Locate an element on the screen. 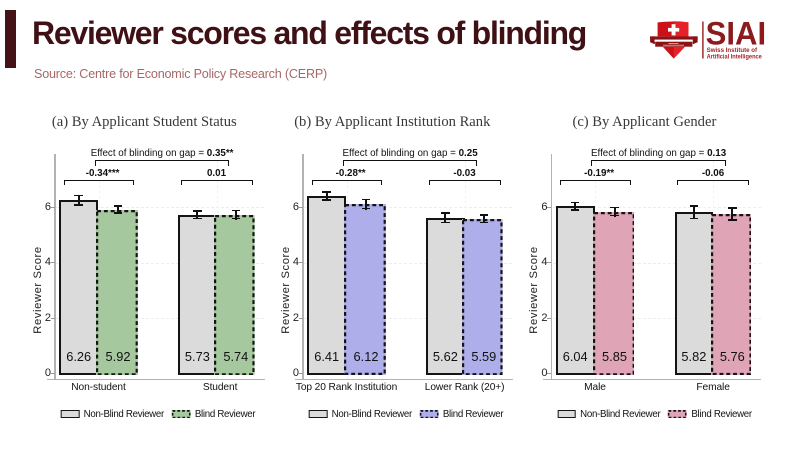 The width and height of the screenshot is (800, 450). svg-text: Artificial Intelligence is located at coordinates (733, 57).